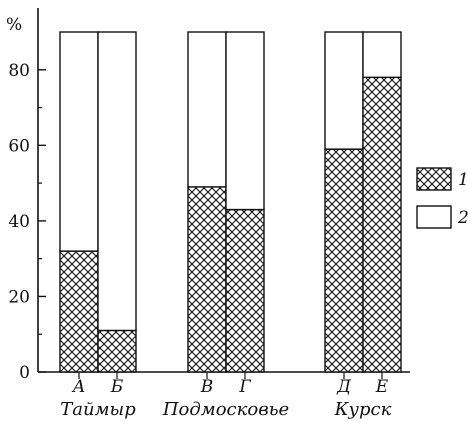 This screenshot has width=468, height=421. Describe the element at coordinates (79, 387) in the screenshot. I see `x-category-label: А` at that location.